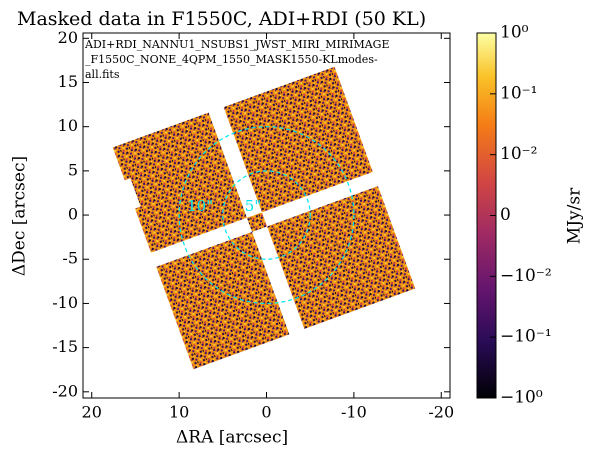 This screenshot has width=594, height=458. Describe the element at coordinates (518, 93) in the screenshot. I see `colorbar-tick-label: 10⁻¹` at that location.